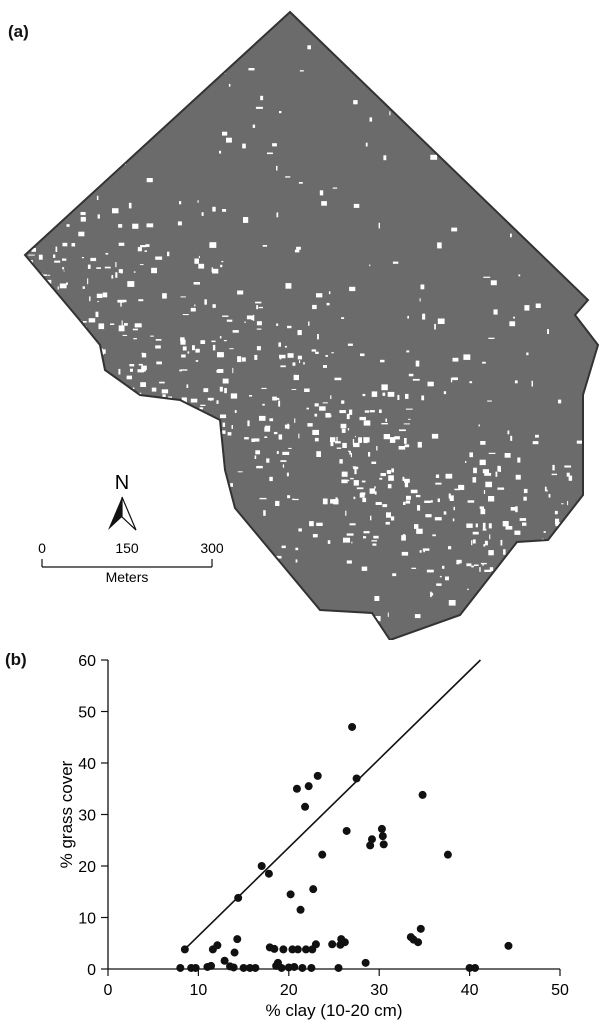 The height and width of the screenshot is (1029, 600). I want to click on x-tick-label: 30, so click(379, 990).